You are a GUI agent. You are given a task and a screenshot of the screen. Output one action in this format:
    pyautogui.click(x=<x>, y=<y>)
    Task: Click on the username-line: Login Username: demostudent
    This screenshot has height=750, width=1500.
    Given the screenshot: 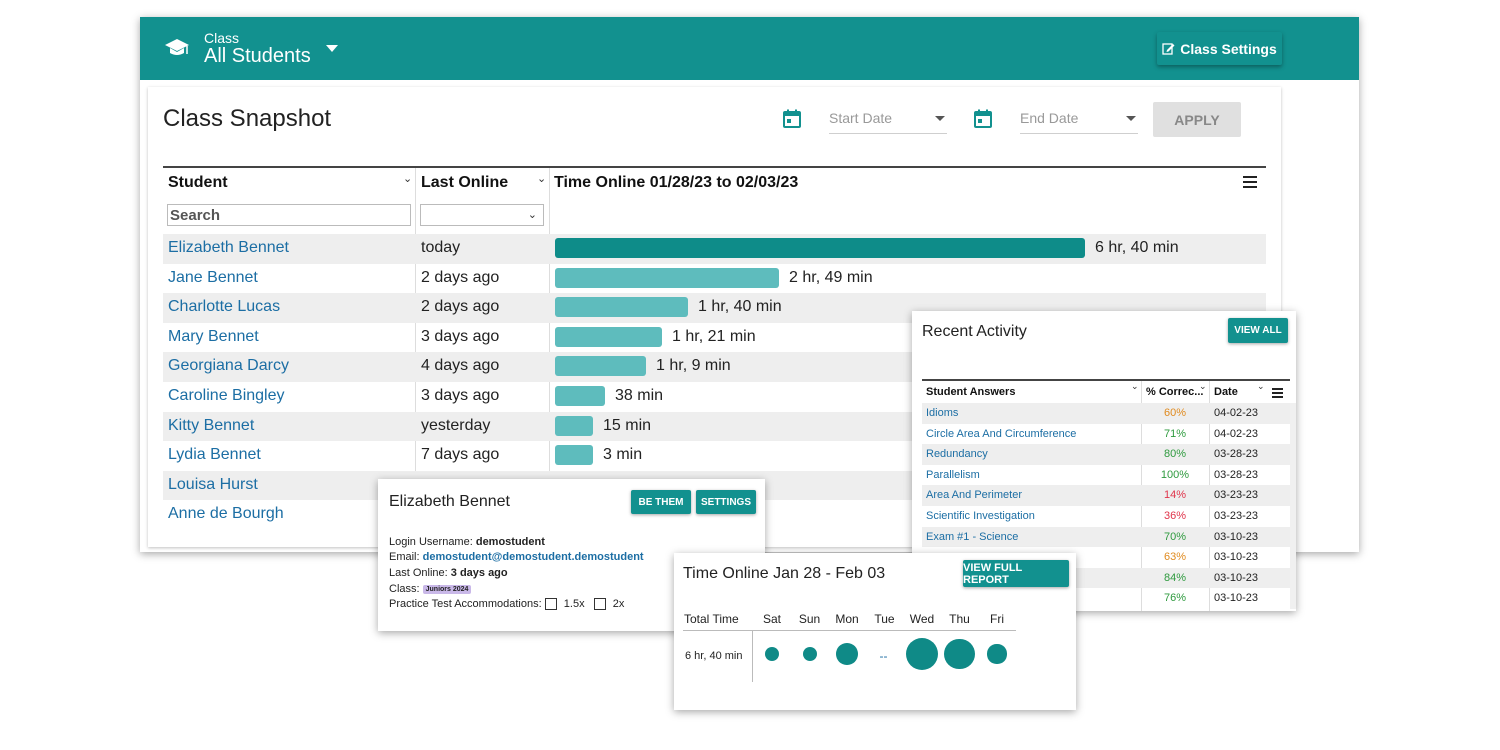 What is the action you would take?
    pyautogui.click(x=467, y=542)
    